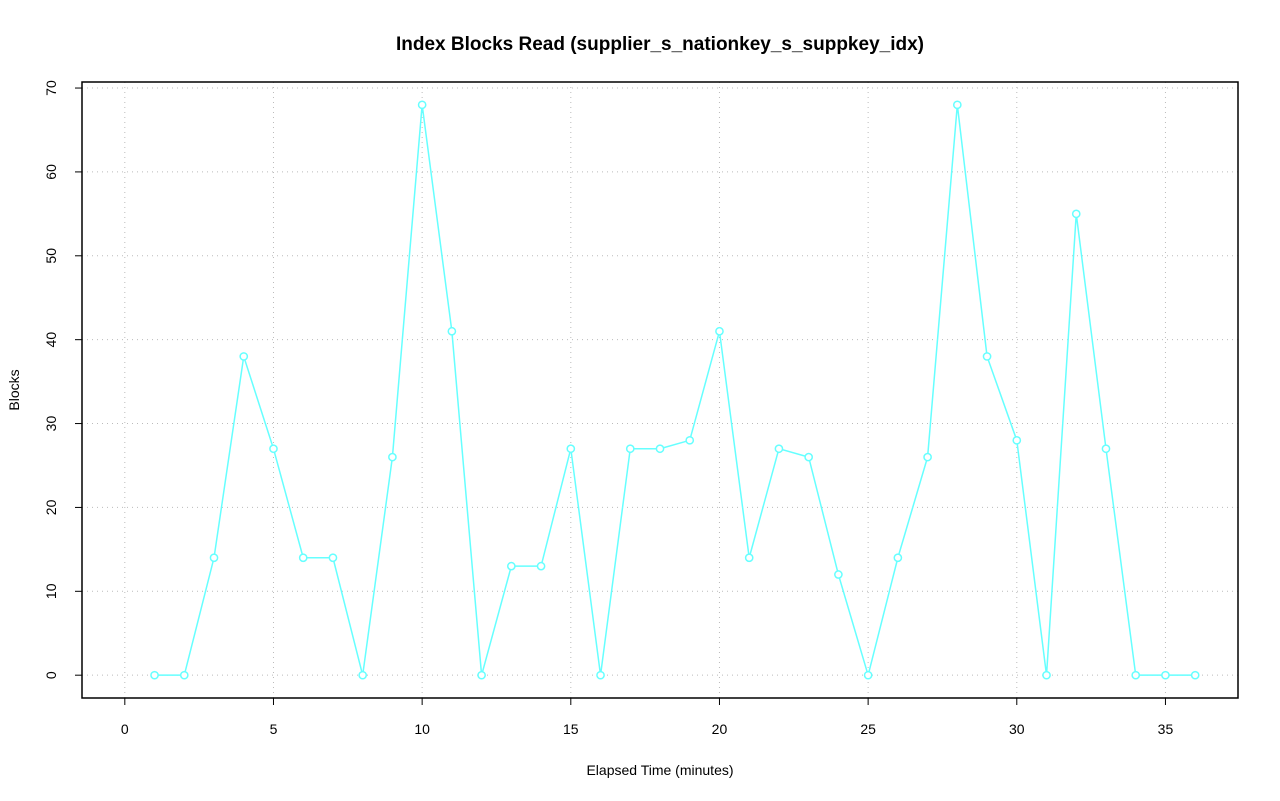 This screenshot has width=1280, height=801. What do you see at coordinates (571, 729) in the screenshot?
I see `x-tick-label: 15` at bounding box center [571, 729].